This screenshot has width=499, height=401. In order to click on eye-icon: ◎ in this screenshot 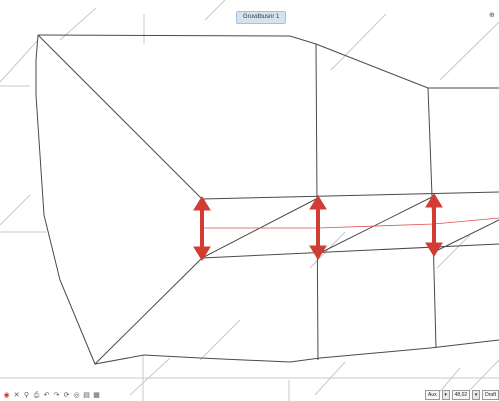, I will do `click(76, 395)`.